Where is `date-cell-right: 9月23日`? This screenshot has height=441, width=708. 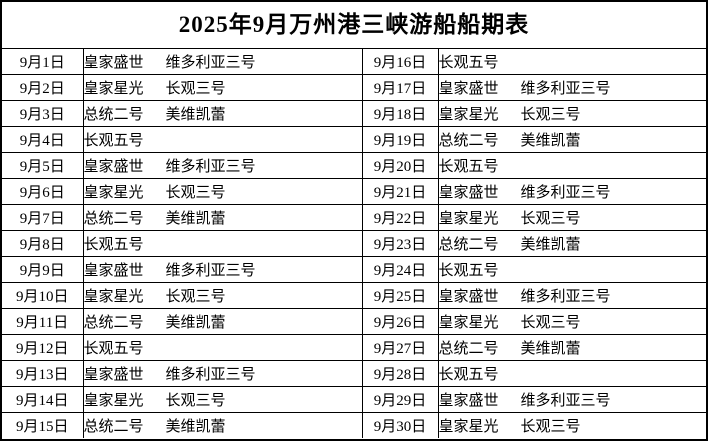
date-cell-right: 9月23日 is located at coordinates (400, 243).